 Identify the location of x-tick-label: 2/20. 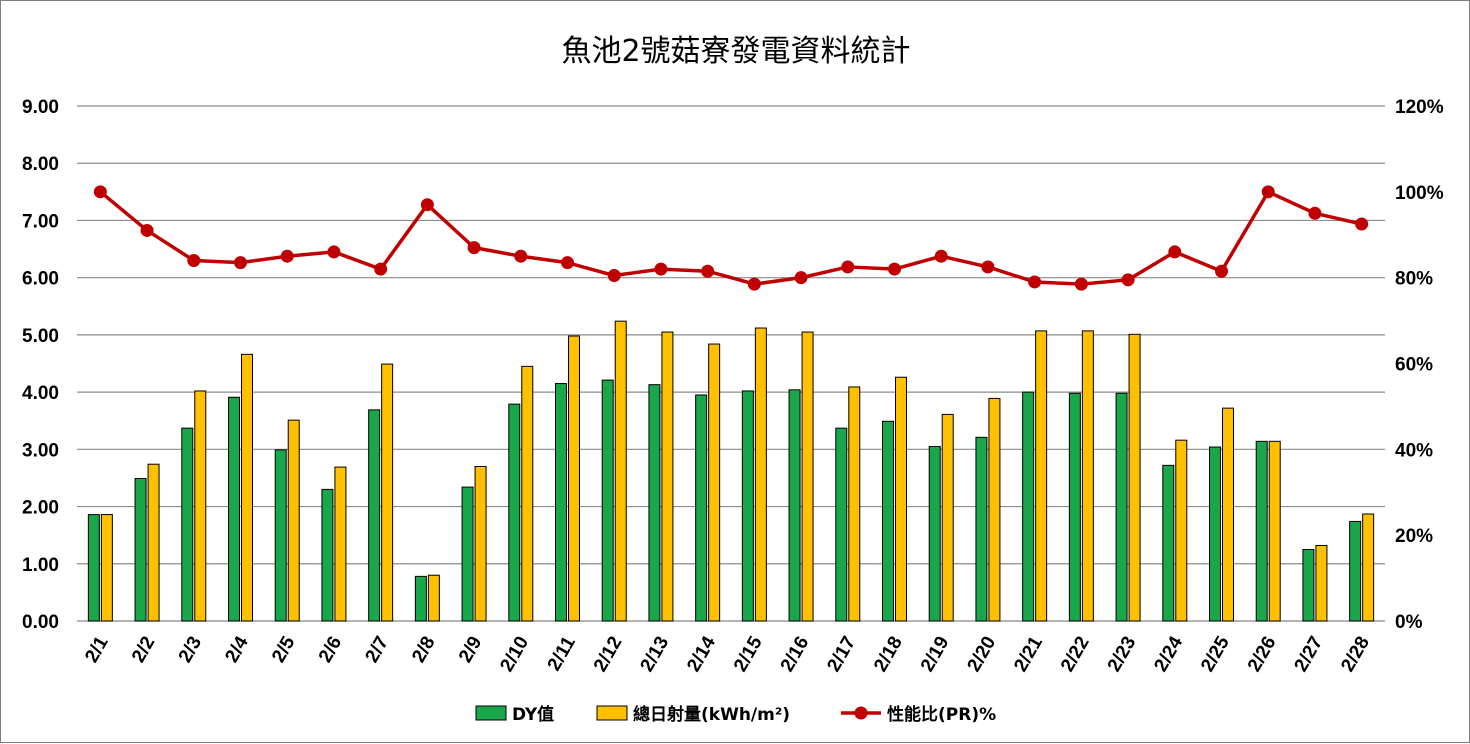
(982, 654).